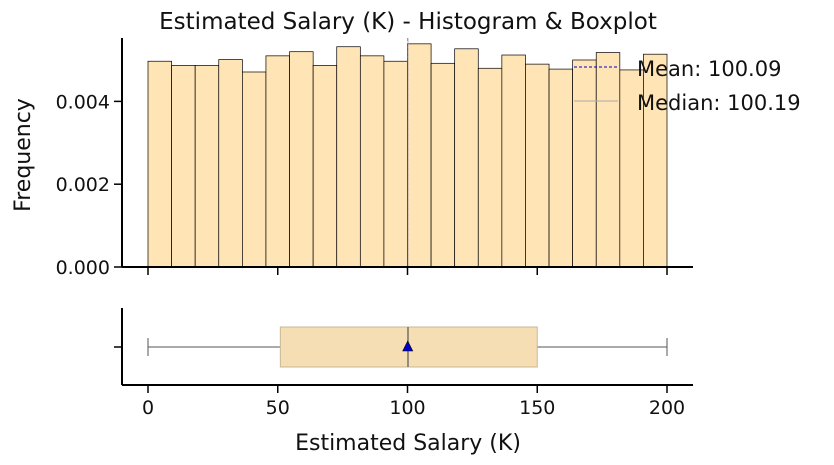 The image size is (834, 465). Describe the element at coordinates (709, 69) in the screenshot. I see `legend-mean-label: Mean: 100.09` at that location.